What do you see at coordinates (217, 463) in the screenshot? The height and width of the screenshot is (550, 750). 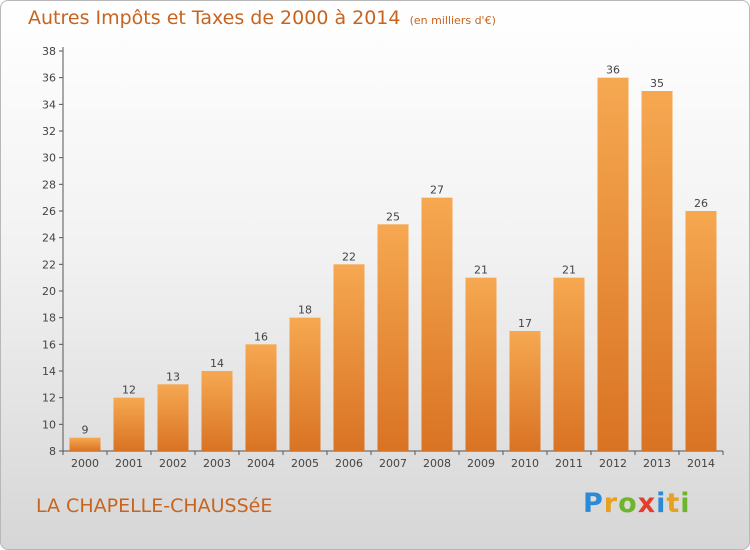 I see `x-tick-label: 2003` at bounding box center [217, 463].